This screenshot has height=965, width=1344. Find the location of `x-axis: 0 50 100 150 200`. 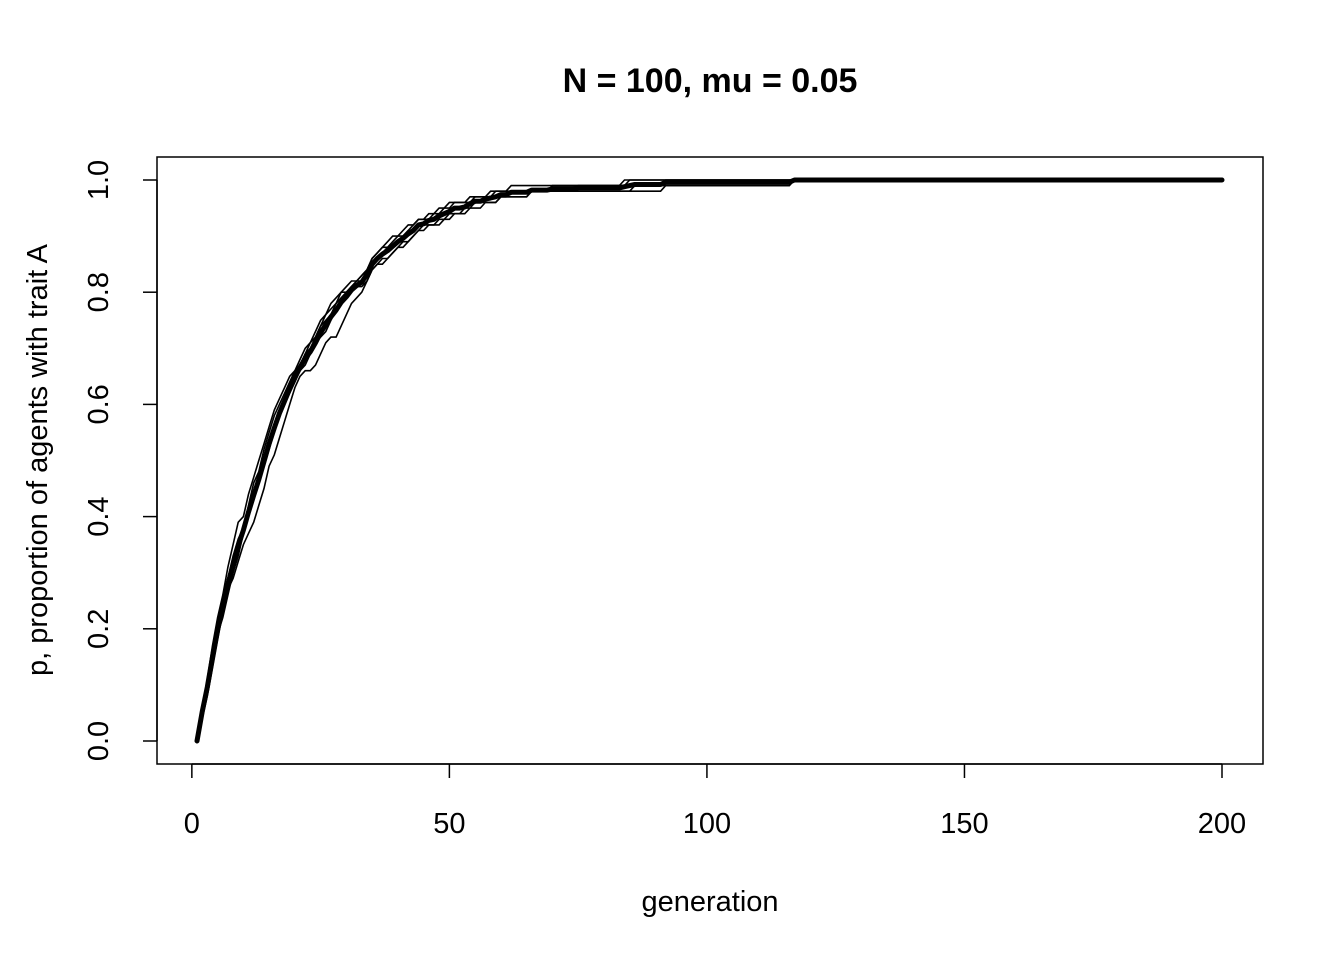

x-axis: 0 50 100 150 200 is located at coordinates (715, 801).